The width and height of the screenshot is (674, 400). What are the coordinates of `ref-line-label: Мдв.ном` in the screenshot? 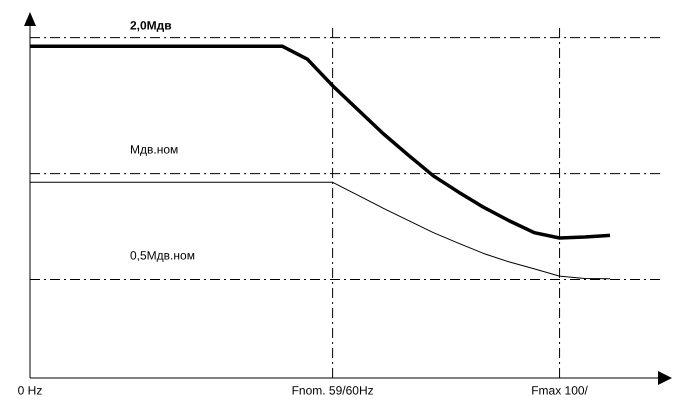 It's located at (154, 149).